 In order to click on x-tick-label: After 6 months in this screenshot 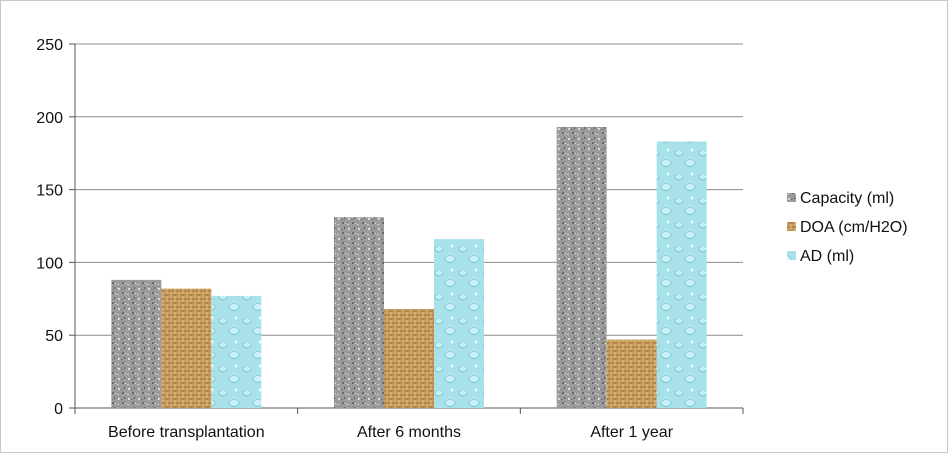, I will do `click(409, 432)`.